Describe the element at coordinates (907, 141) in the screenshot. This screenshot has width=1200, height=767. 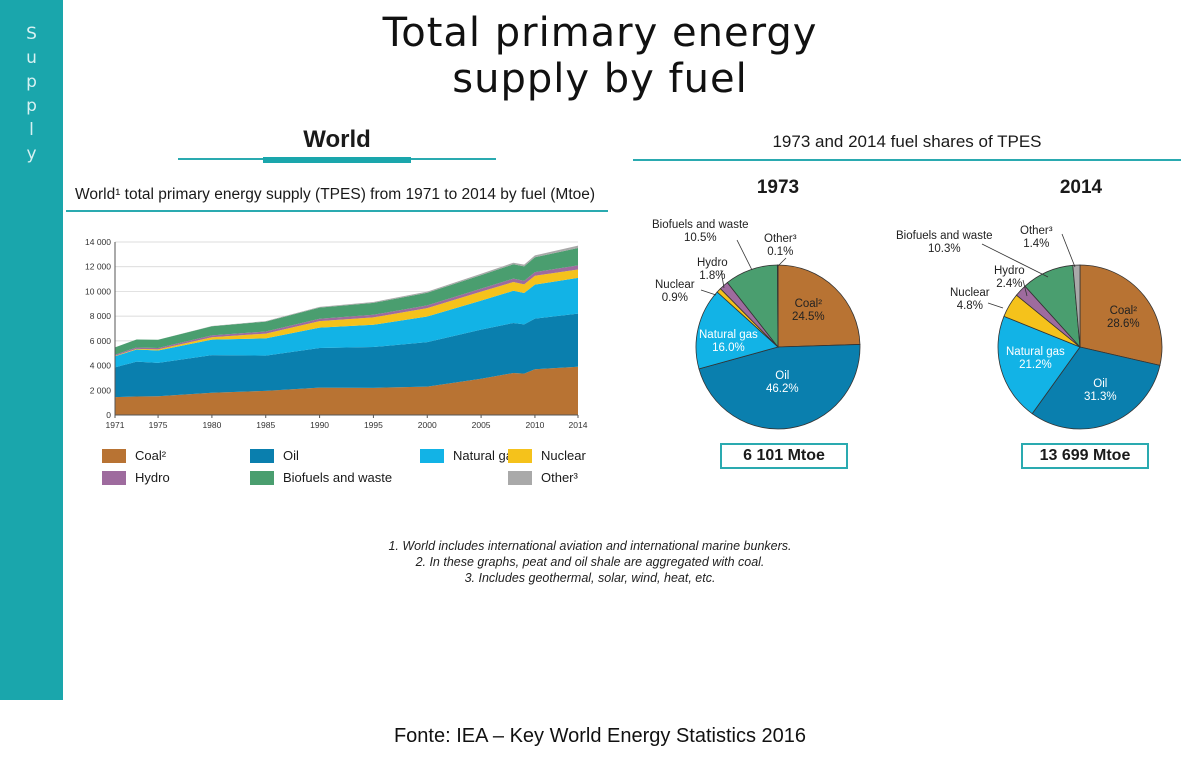
I see `shares-heading: 1973 and 2014 fuel shares of TPES` at that location.